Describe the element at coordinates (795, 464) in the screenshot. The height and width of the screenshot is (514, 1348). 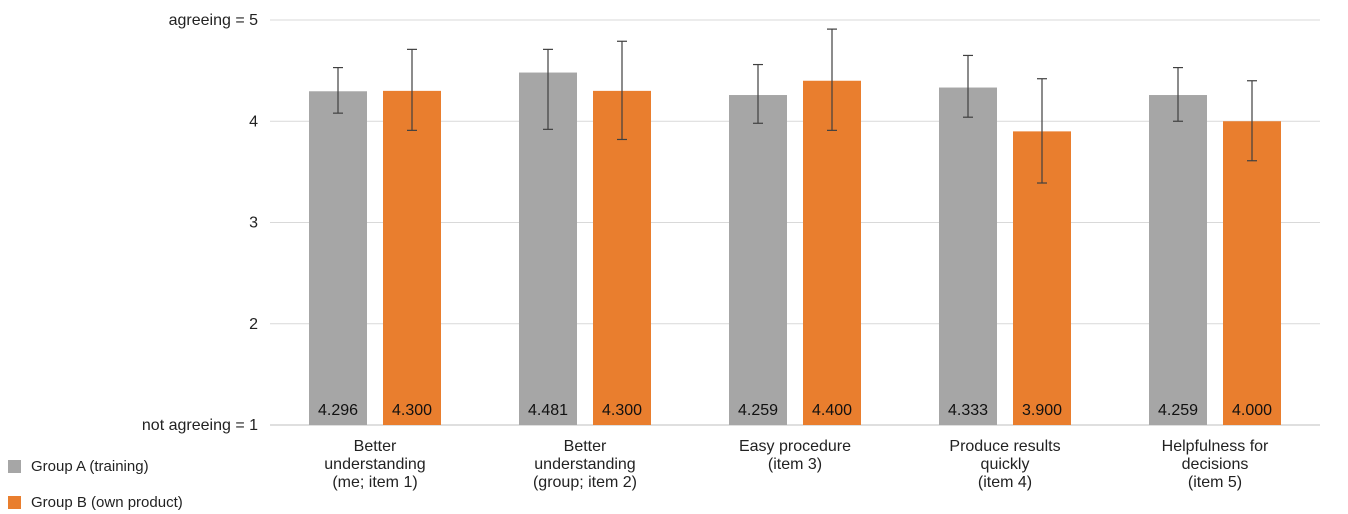
I see `x-tick-label: (item 3)` at that location.